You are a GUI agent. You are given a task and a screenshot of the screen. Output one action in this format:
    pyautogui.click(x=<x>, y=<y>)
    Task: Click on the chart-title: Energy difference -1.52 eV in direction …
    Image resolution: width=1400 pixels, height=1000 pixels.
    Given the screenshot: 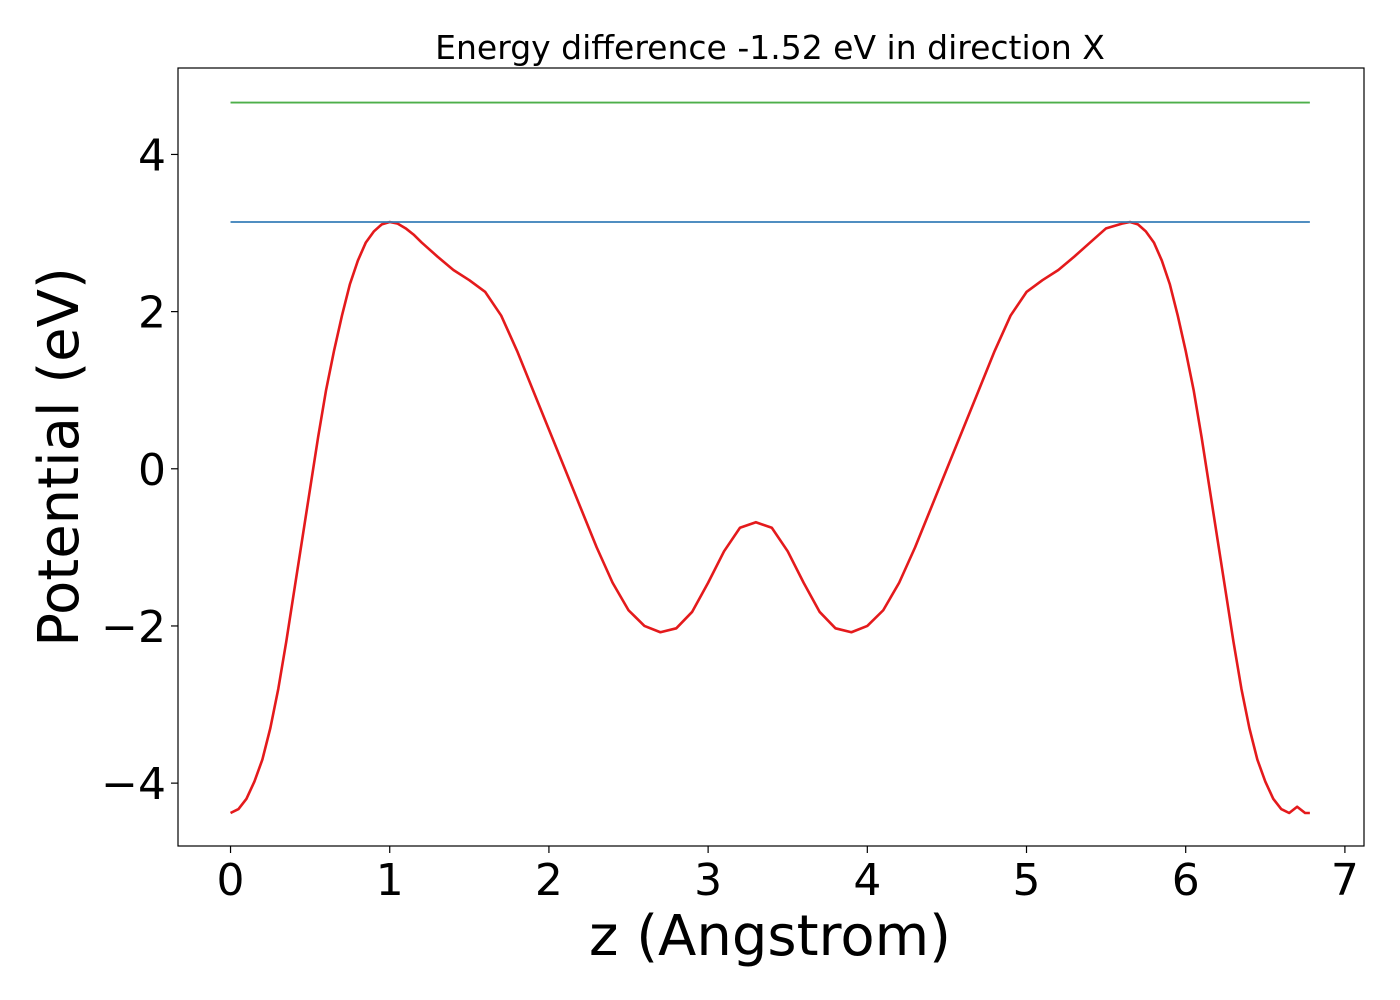 What is the action you would take?
    pyautogui.click(x=770, y=47)
    